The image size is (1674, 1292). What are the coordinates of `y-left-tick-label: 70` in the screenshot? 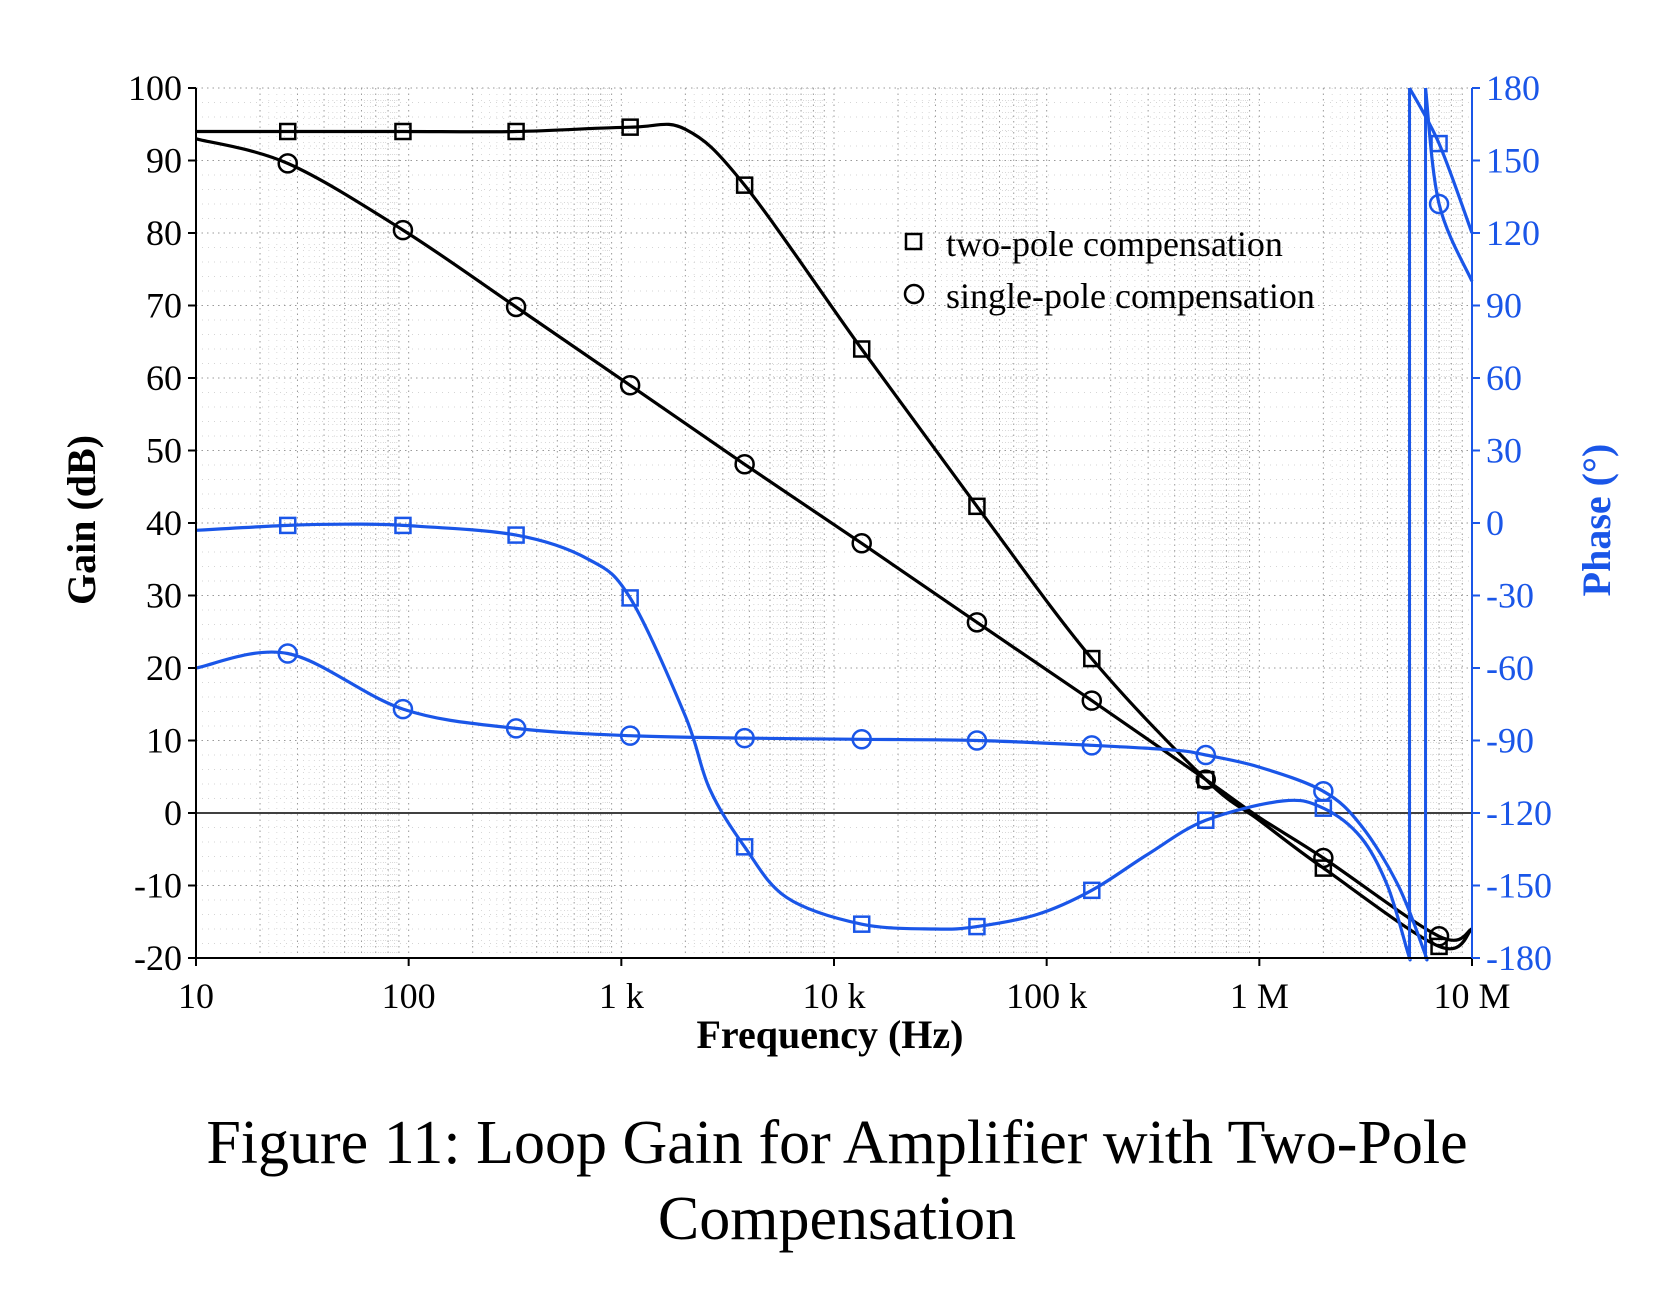 It's located at (164, 306).